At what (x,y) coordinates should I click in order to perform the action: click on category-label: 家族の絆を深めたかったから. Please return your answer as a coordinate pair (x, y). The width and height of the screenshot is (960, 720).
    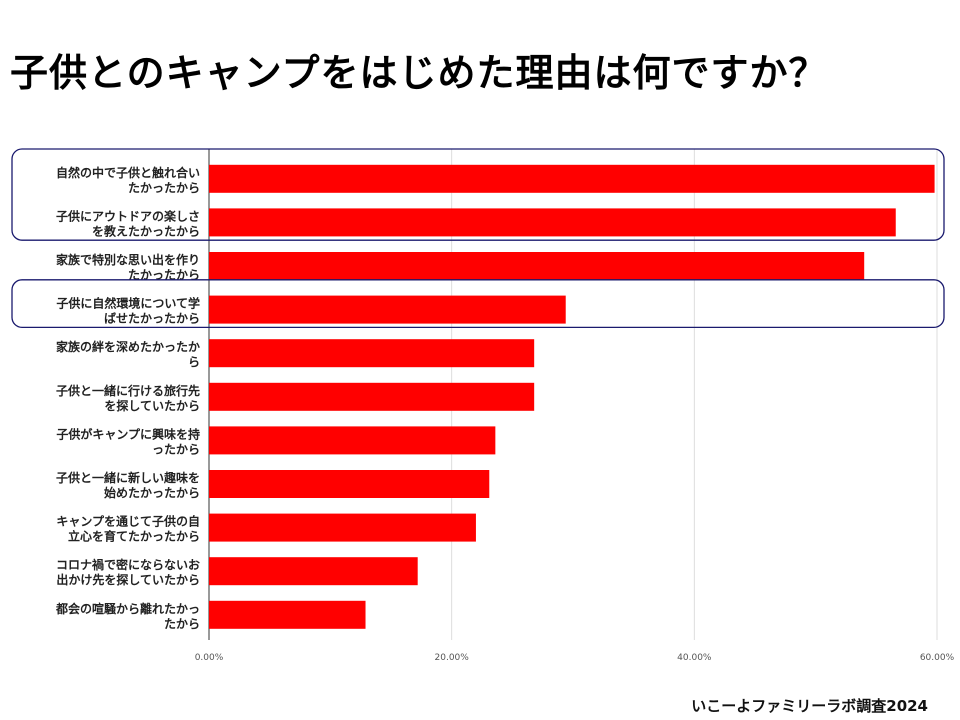
    Looking at the image, I should click on (128, 354).